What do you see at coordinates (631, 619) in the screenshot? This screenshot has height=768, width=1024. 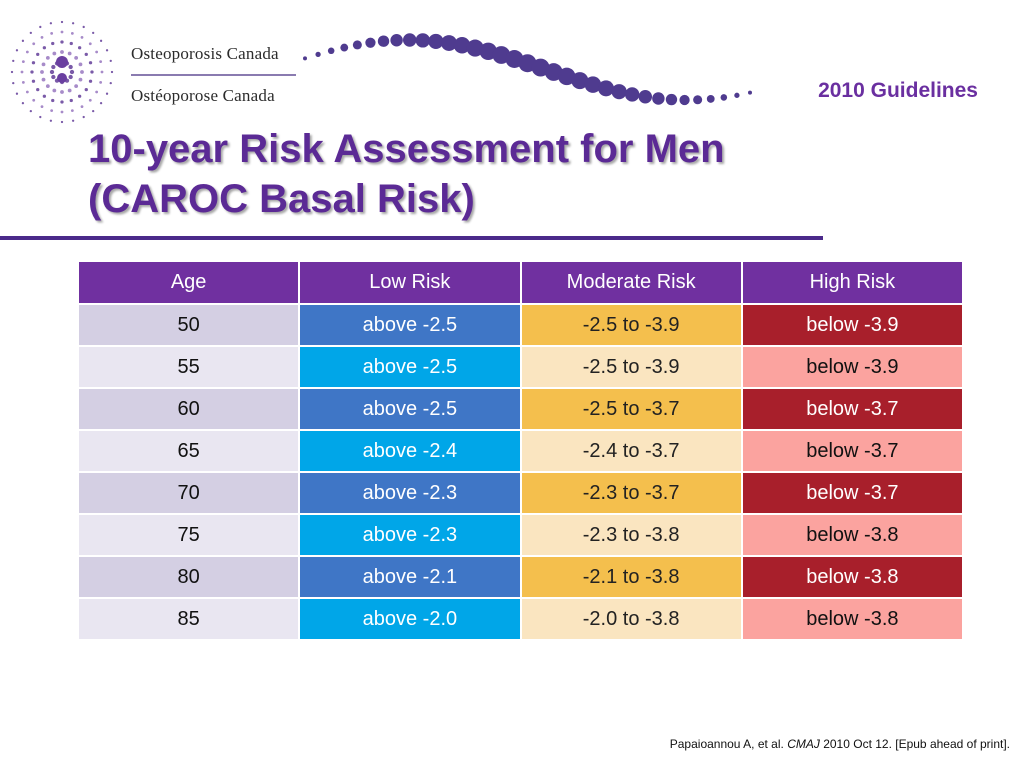 I see `moderate-risk-cell: -2.0 to -3.8` at bounding box center [631, 619].